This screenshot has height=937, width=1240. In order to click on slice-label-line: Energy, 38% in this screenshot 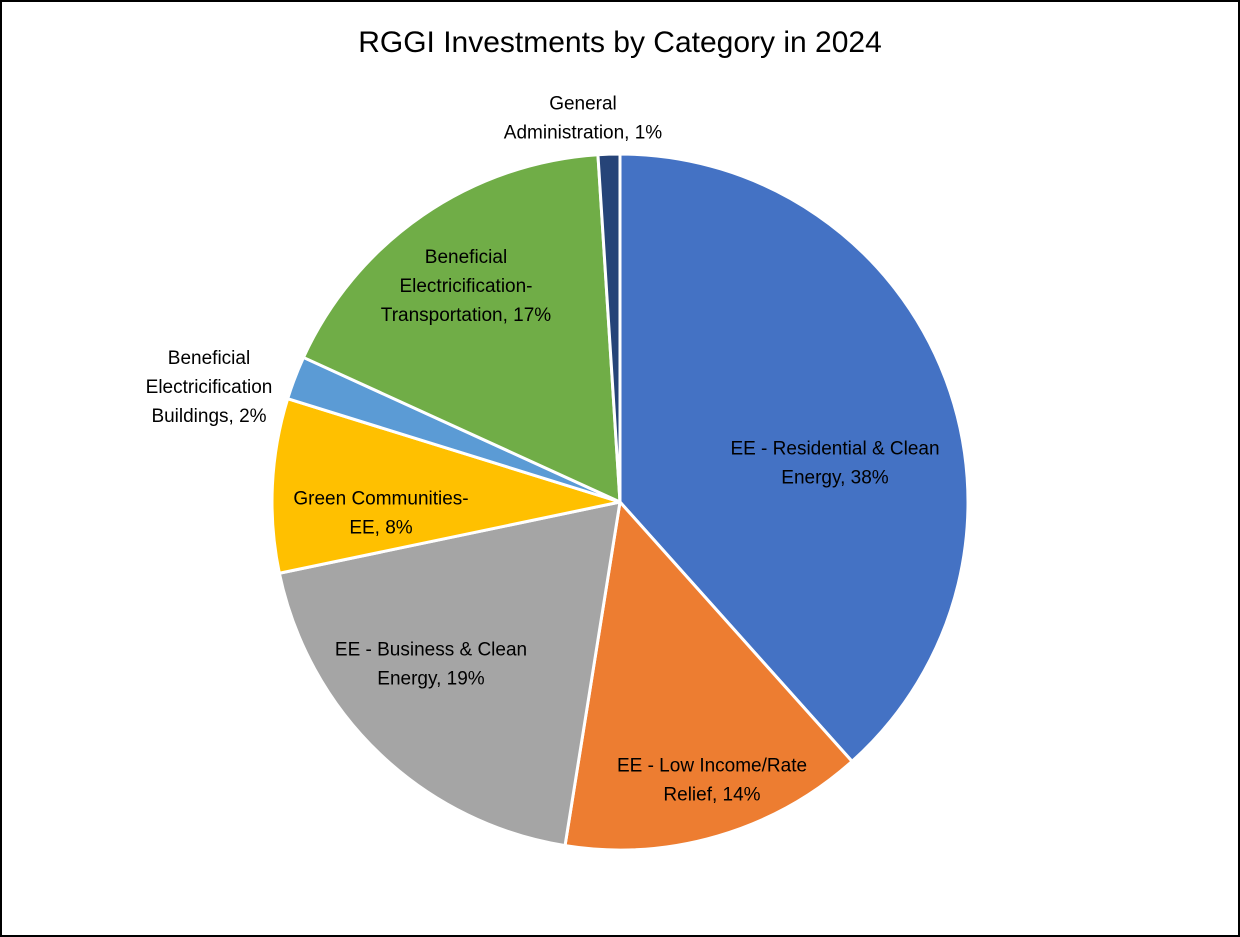, I will do `click(834, 478)`.